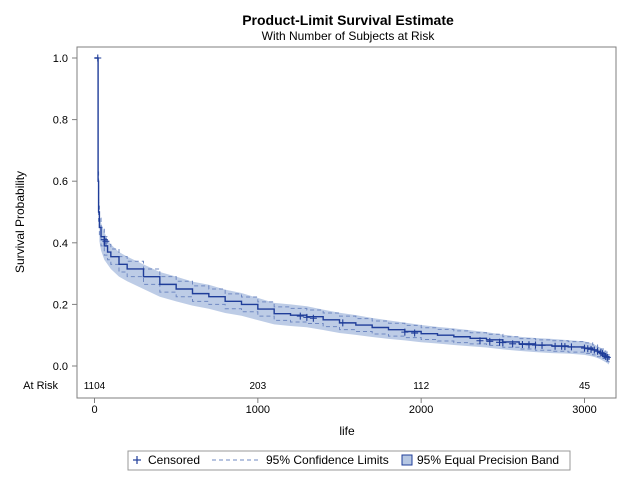 Image resolution: width=640 pixels, height=480 pixels. I want to click on legend-item-censored: Censored, so click(166, 460).